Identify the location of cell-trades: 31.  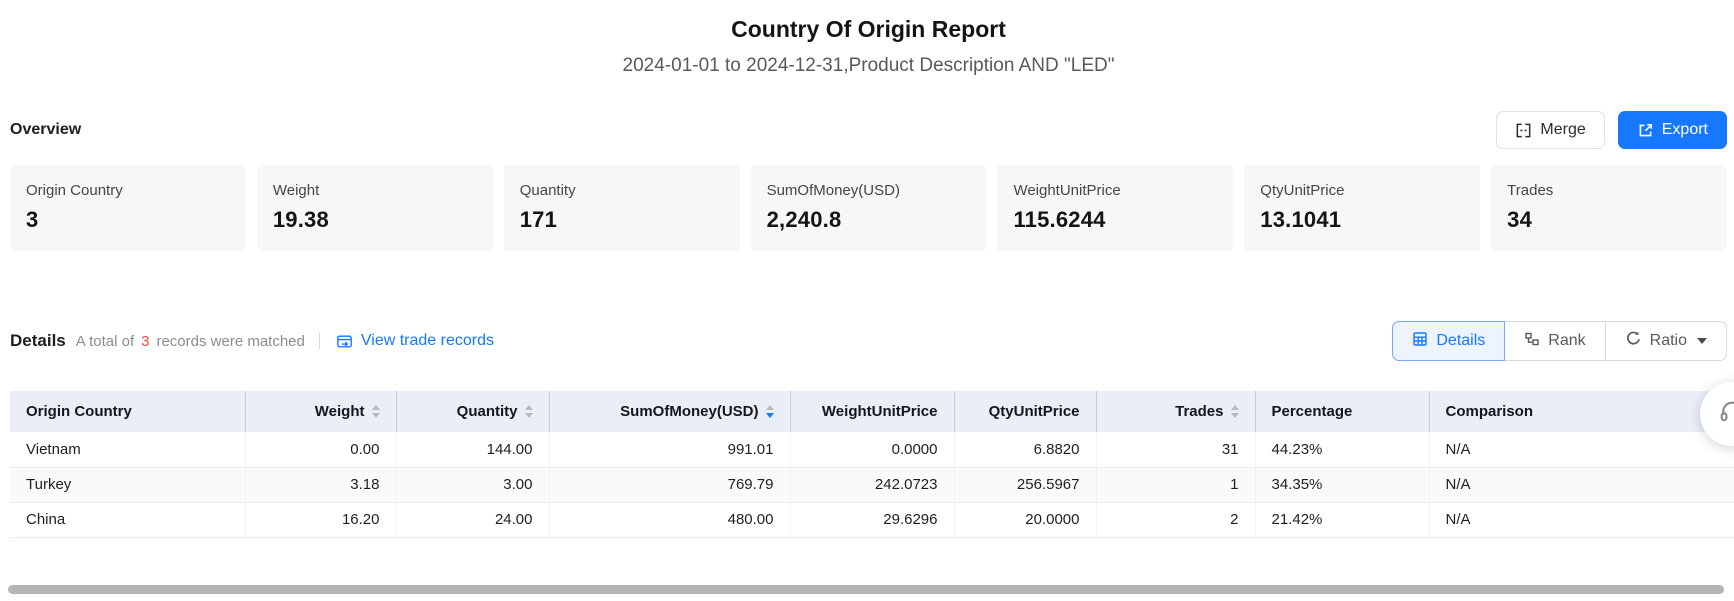
(1176, 450).